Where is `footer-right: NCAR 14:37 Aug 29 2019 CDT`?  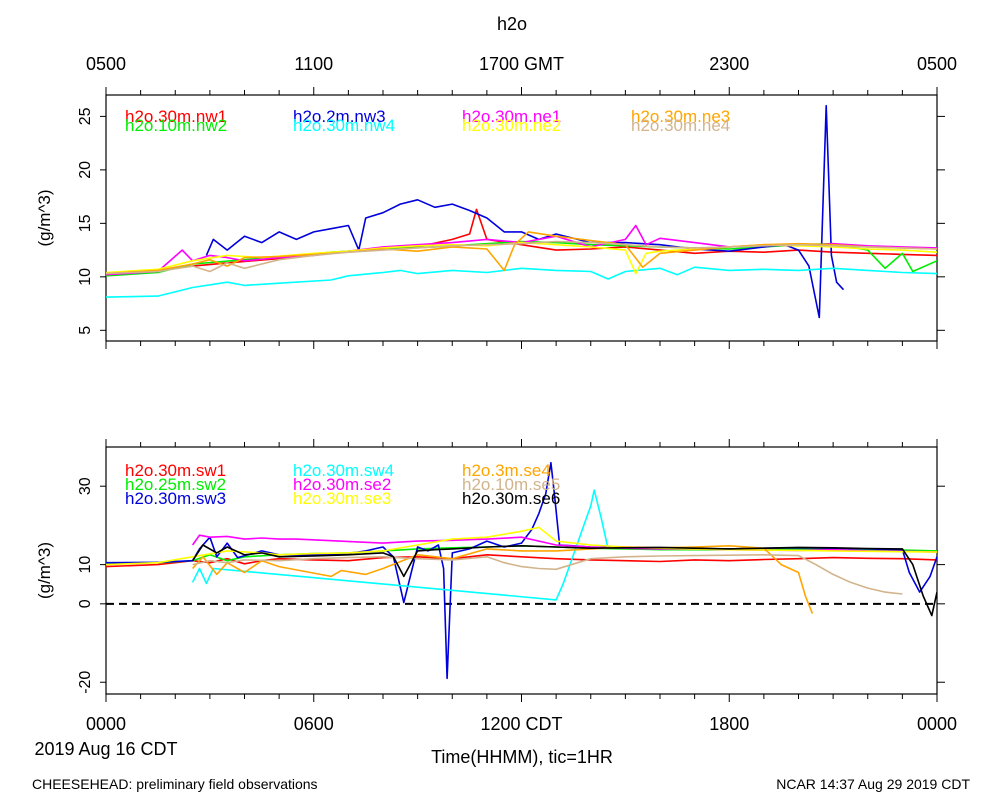 footer-right: NCAR 14:37 Aug 29 2019 CDT is located at coordinates (873, 784).